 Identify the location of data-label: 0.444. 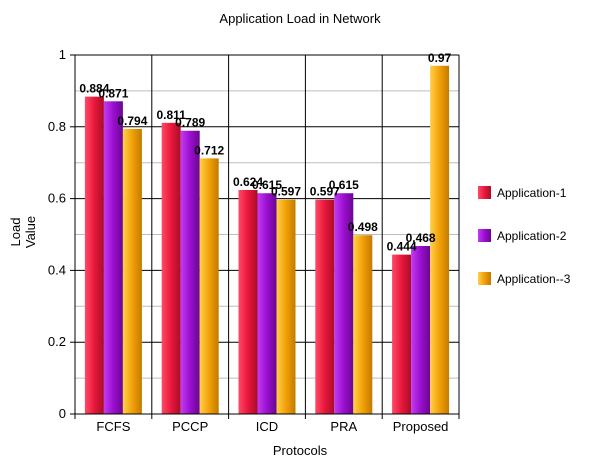
(402, 247).